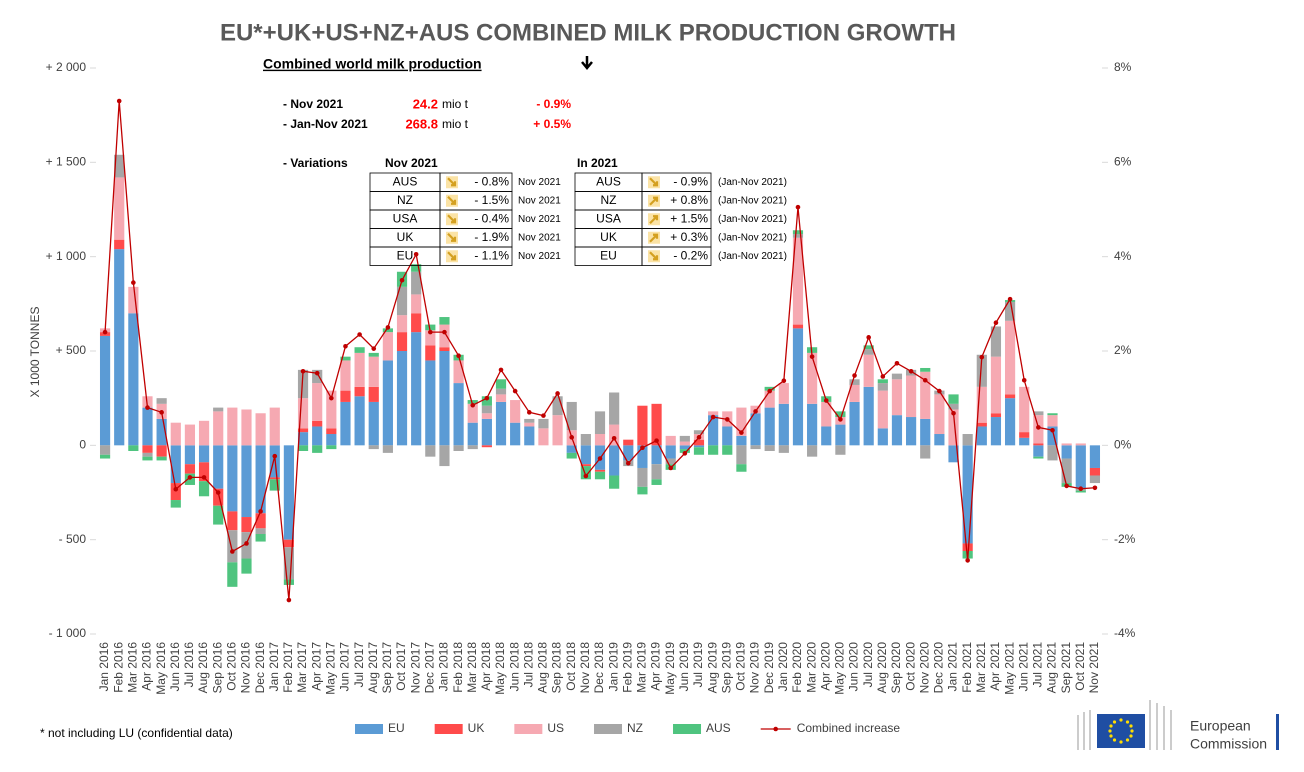 This screenshot has height=772, width=1304. I want to click on table-country: USA, so click(405, 218).